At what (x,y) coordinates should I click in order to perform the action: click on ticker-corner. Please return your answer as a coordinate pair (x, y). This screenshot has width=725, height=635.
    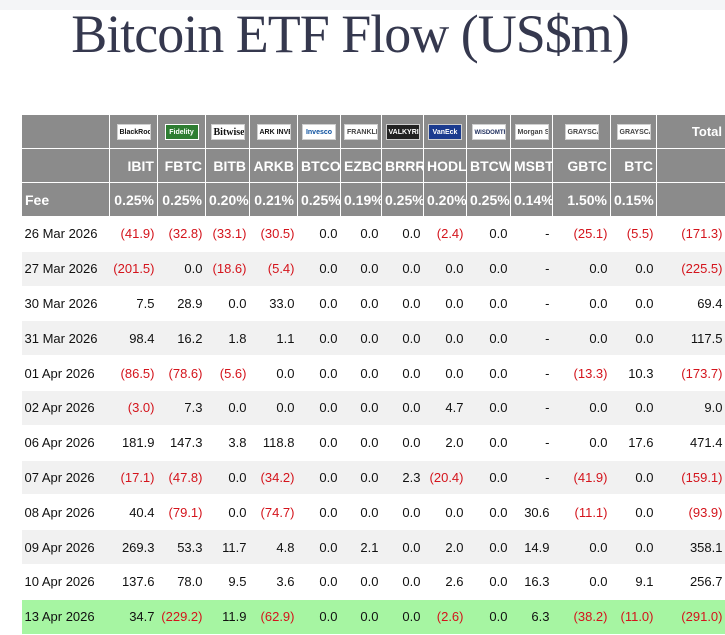
    Looking at the image, I should click on (66, 166).